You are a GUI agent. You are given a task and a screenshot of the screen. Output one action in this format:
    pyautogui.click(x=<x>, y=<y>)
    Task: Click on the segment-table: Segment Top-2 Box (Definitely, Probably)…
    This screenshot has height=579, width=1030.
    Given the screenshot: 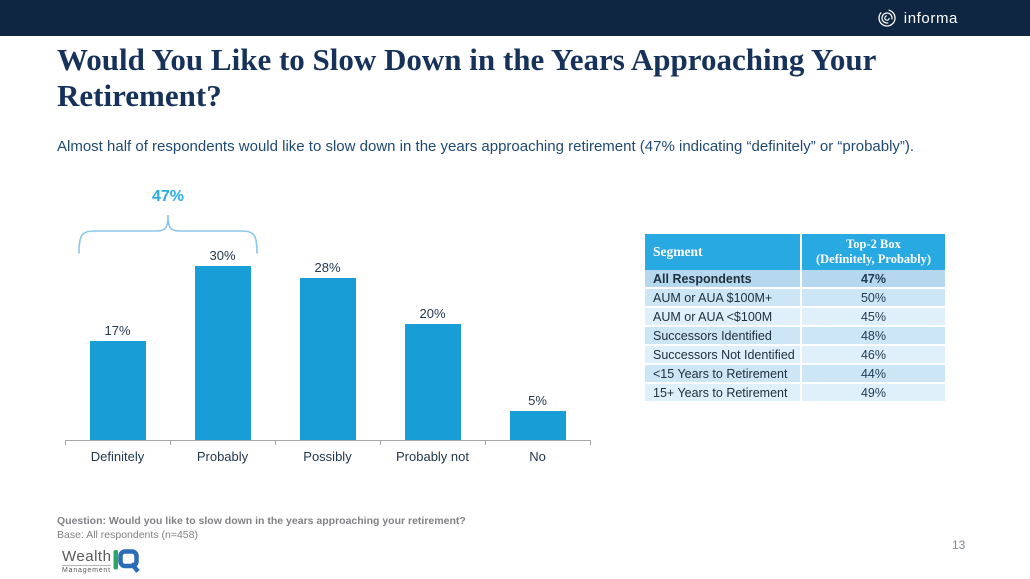 What is the action you would take?
    pyautogui.click(x=795, y=318)
    